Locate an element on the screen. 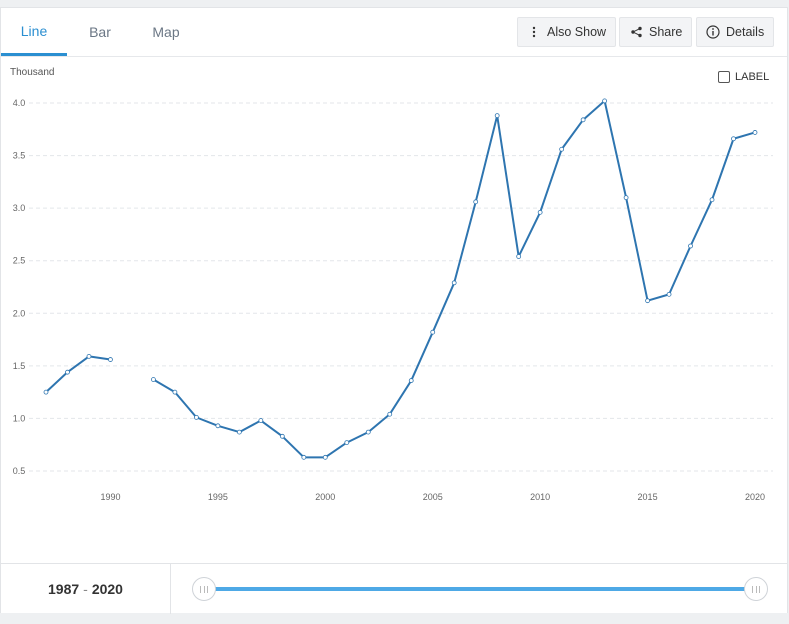 The height and width of the screenshot is (624, 789). label-checkbox-text: LABEL is located at coordinates (752, 77).